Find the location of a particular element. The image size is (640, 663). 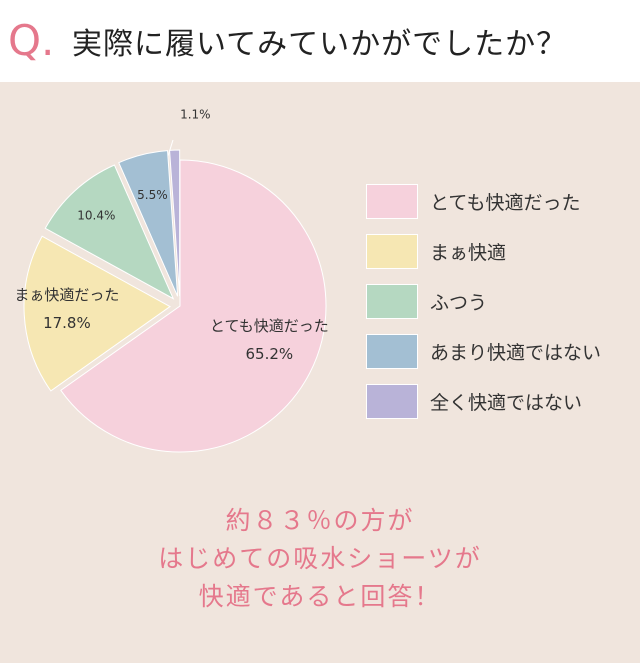

slice-name-label: まぁ快適だった is located at coordinates (66, 295).